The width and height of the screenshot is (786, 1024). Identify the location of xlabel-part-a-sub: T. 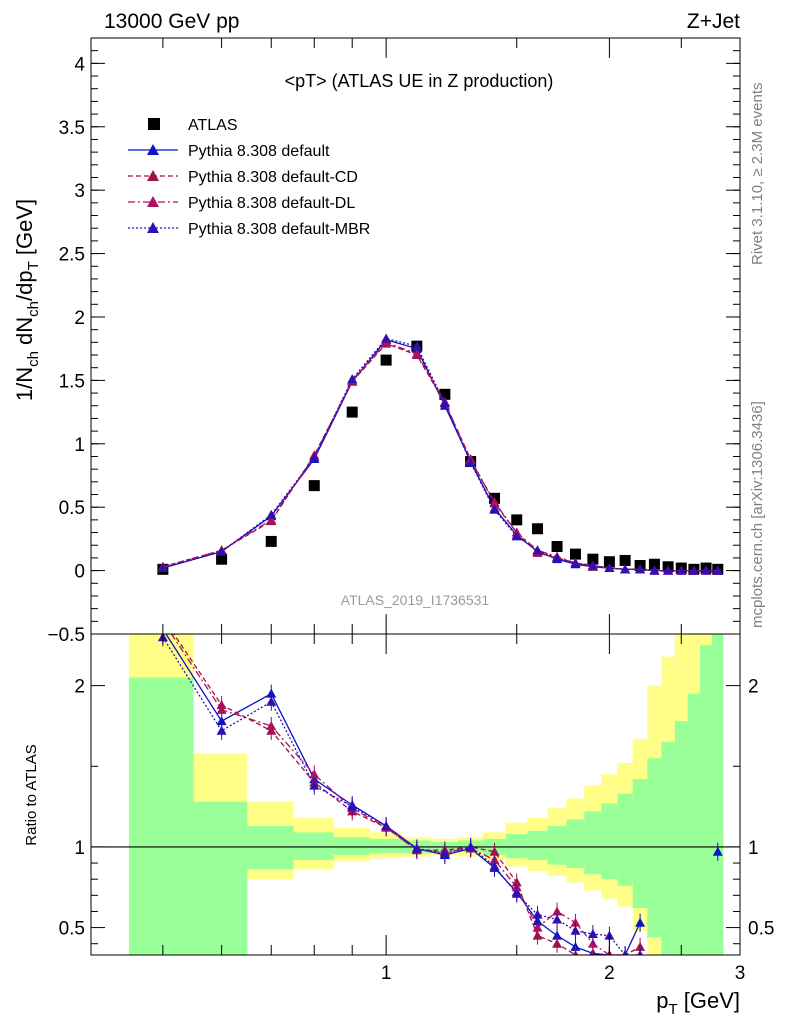
(672, 1009).